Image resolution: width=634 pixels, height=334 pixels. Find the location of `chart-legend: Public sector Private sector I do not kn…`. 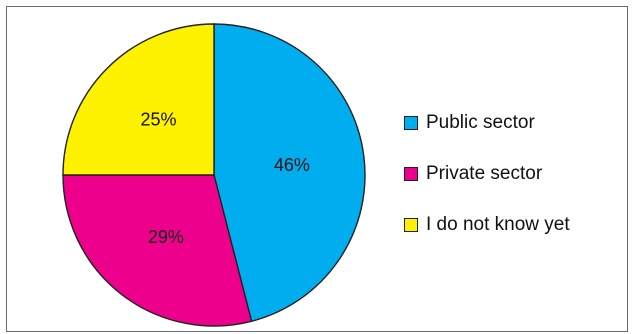

chart-legend: Public sector Private sector I do not kn… is located at coordinates (487, 188).